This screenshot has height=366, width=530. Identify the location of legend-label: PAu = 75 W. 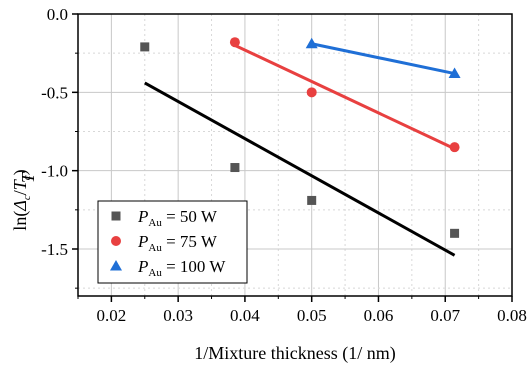
(177, 243).